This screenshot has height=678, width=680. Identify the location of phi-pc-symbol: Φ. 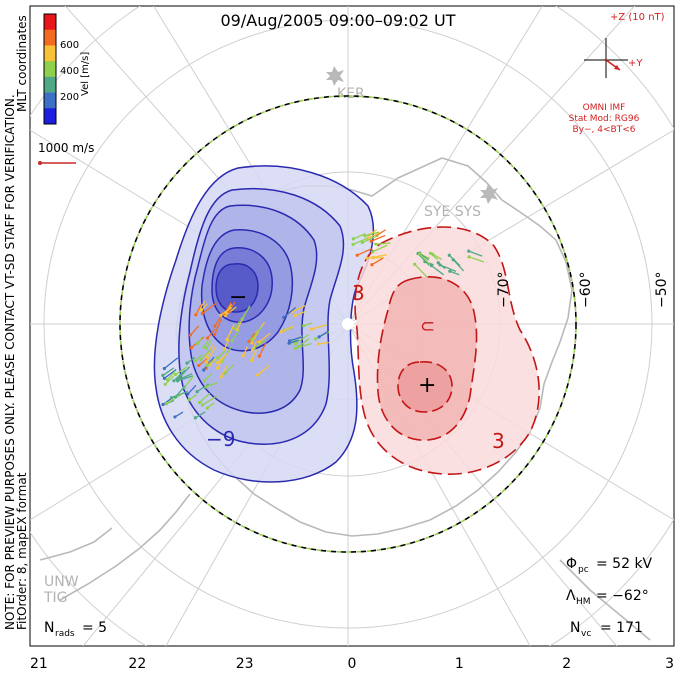
(571, 564).